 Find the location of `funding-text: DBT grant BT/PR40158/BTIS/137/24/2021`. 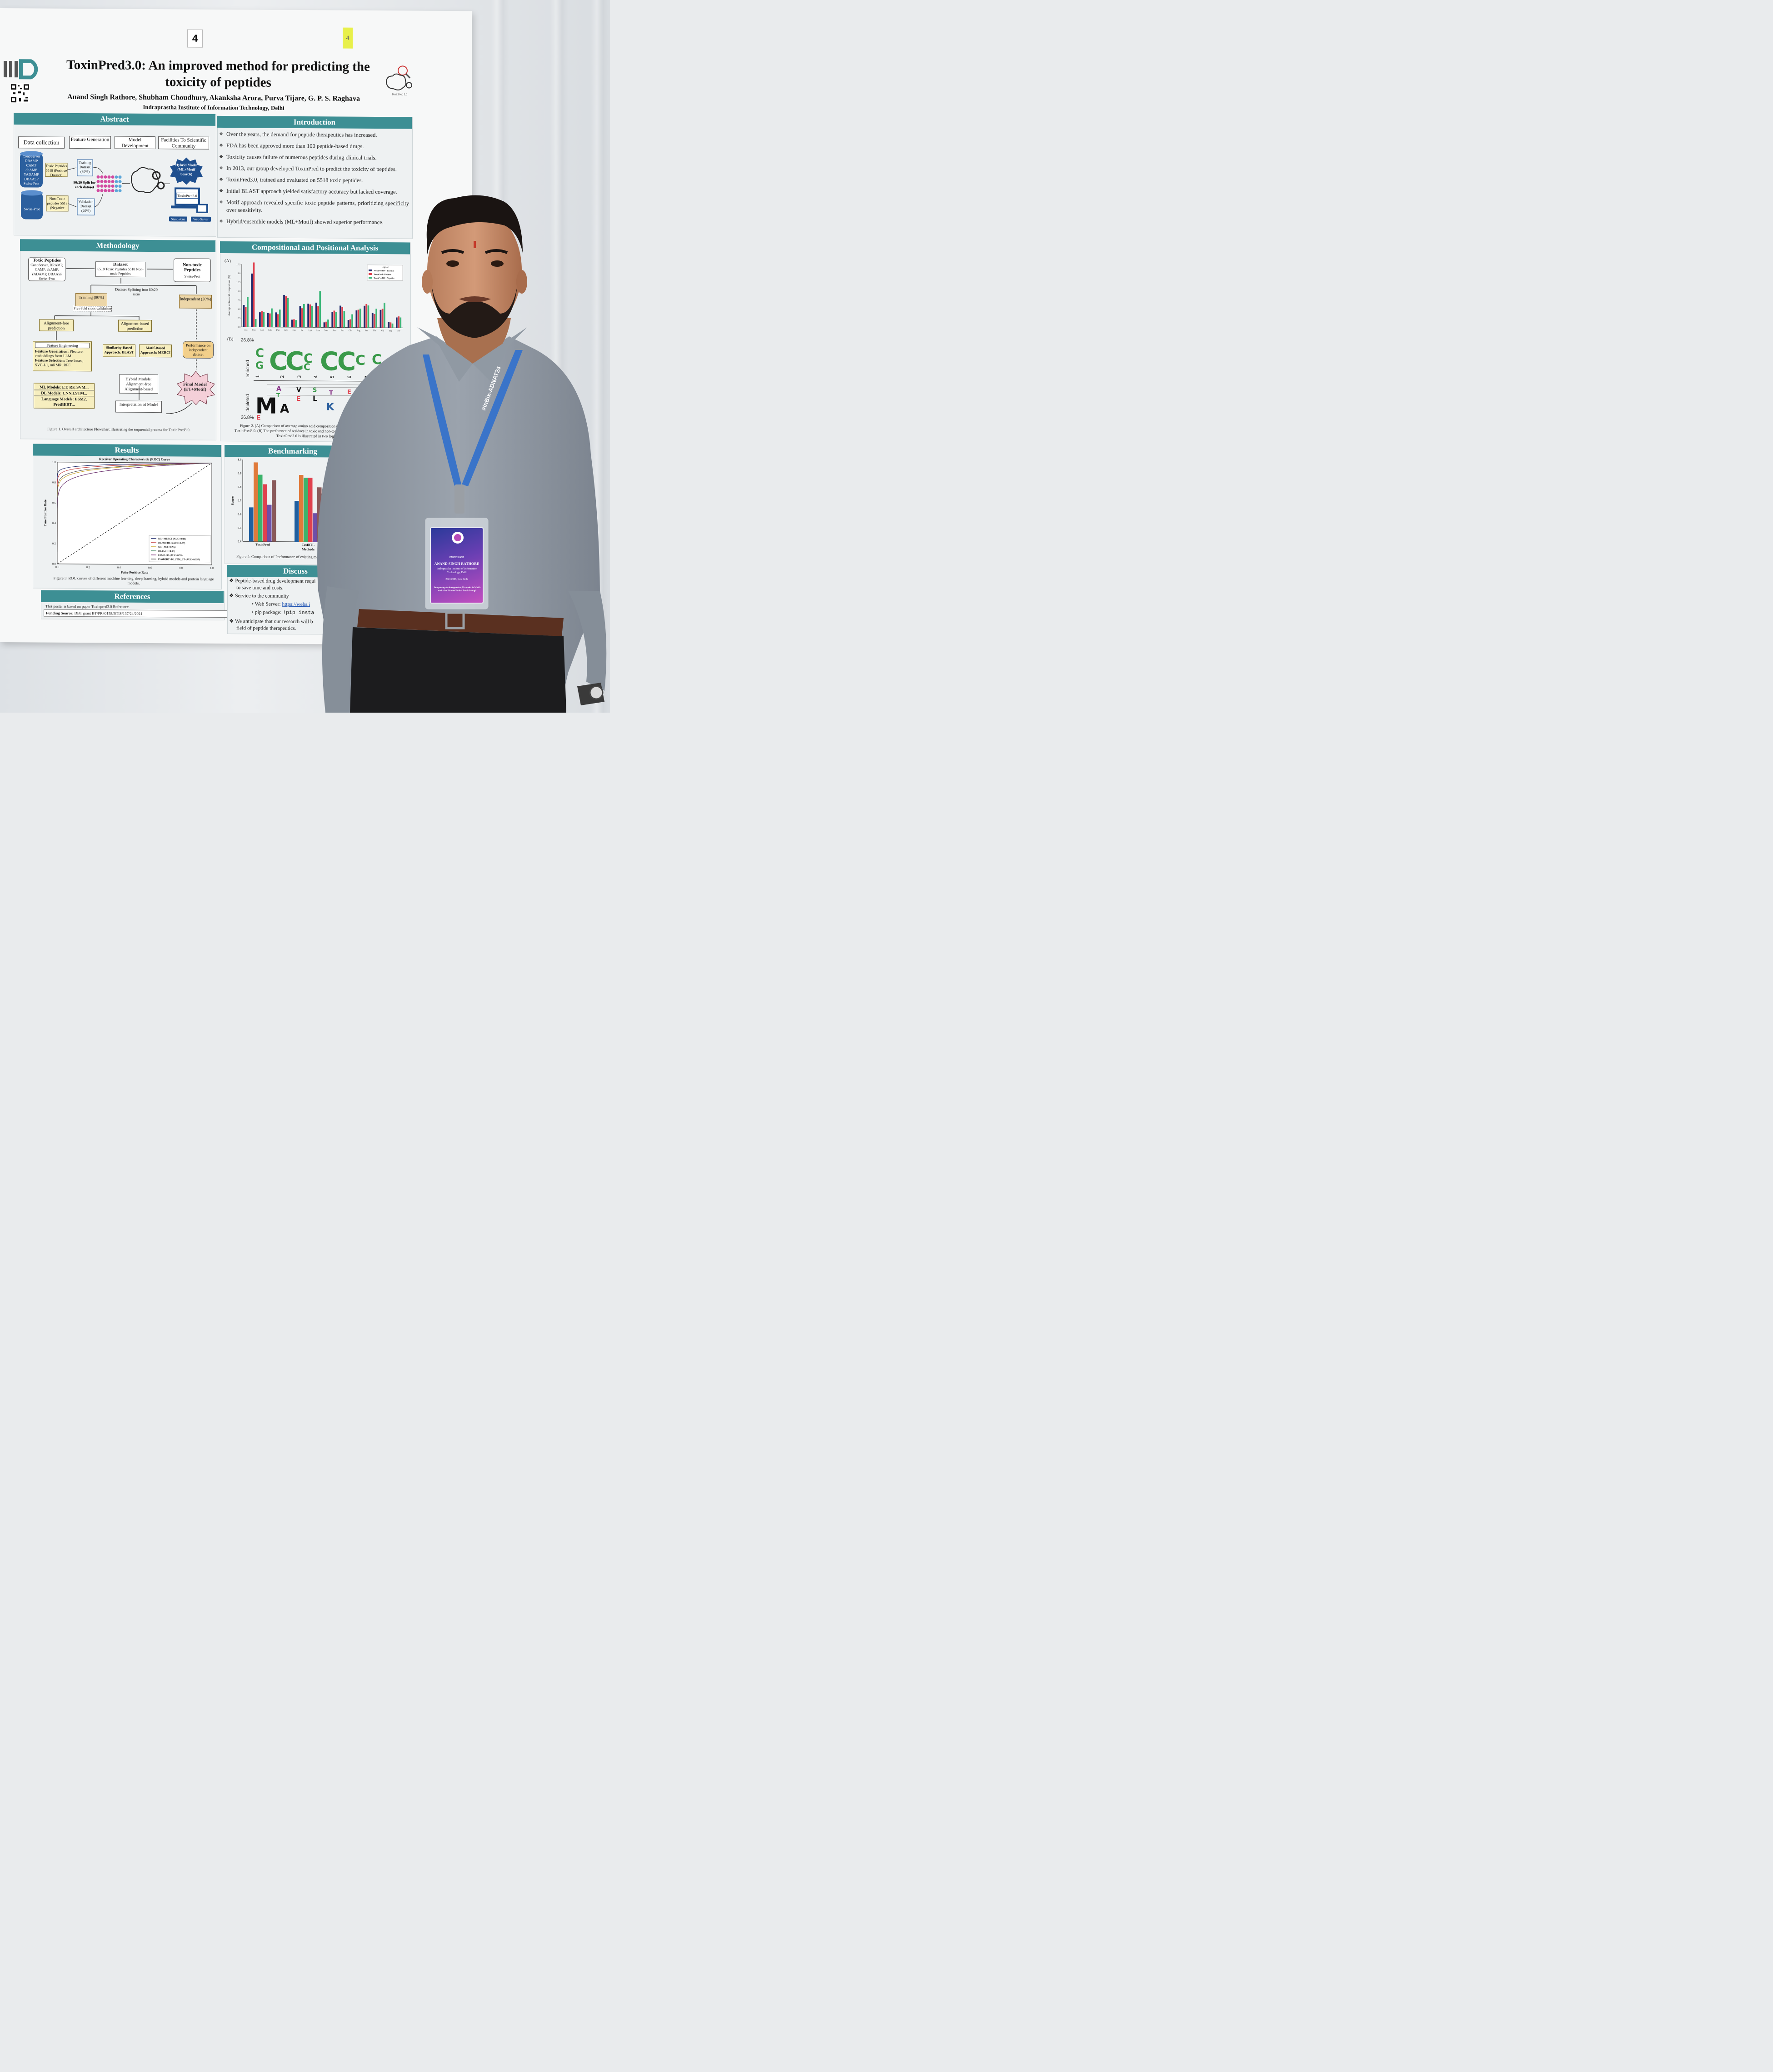

funding-text: DBT grant BT/PR40158/BTIS/137/24/2021 is located at coordinates (108, 613).